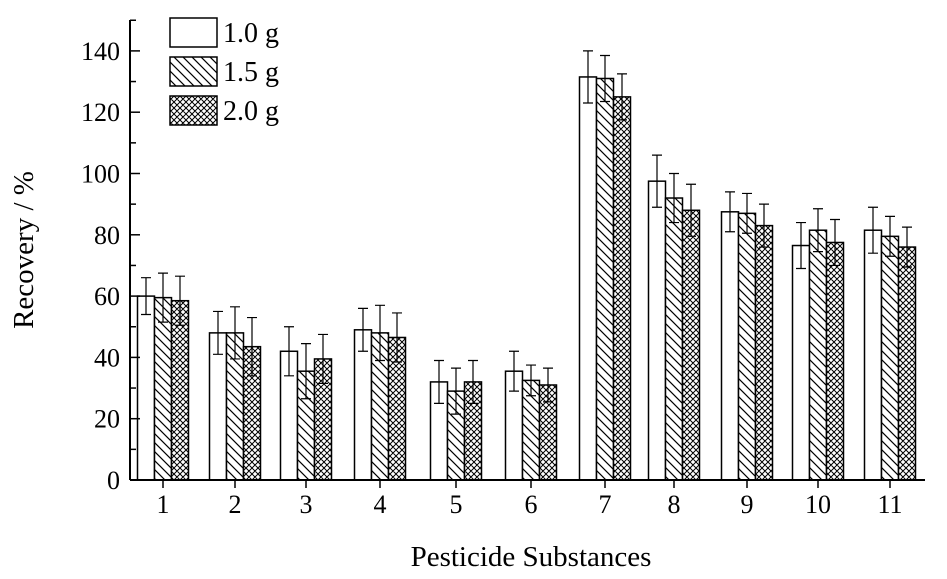 This screenshot has width=947, height=579. What do you see at coordinates (747, 504) in the screenshot?
I see `x-tick-label-9: 9` at bounding box center [747, 504].